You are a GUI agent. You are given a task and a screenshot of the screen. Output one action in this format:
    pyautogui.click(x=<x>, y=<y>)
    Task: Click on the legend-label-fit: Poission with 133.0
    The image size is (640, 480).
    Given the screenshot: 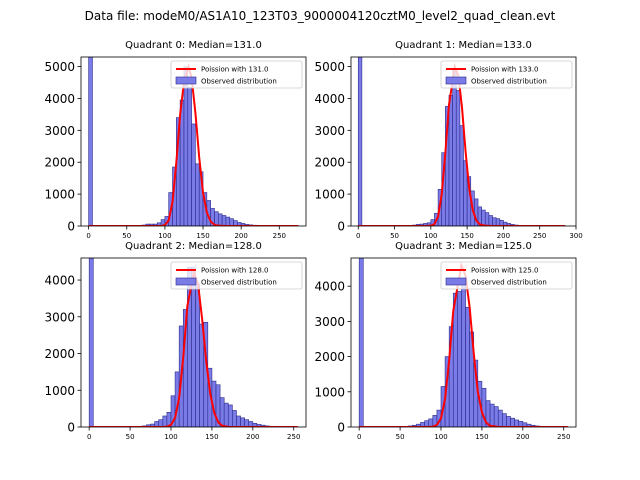 What is the action you would take?
    pyautogui.click(x=505, y=70)
    